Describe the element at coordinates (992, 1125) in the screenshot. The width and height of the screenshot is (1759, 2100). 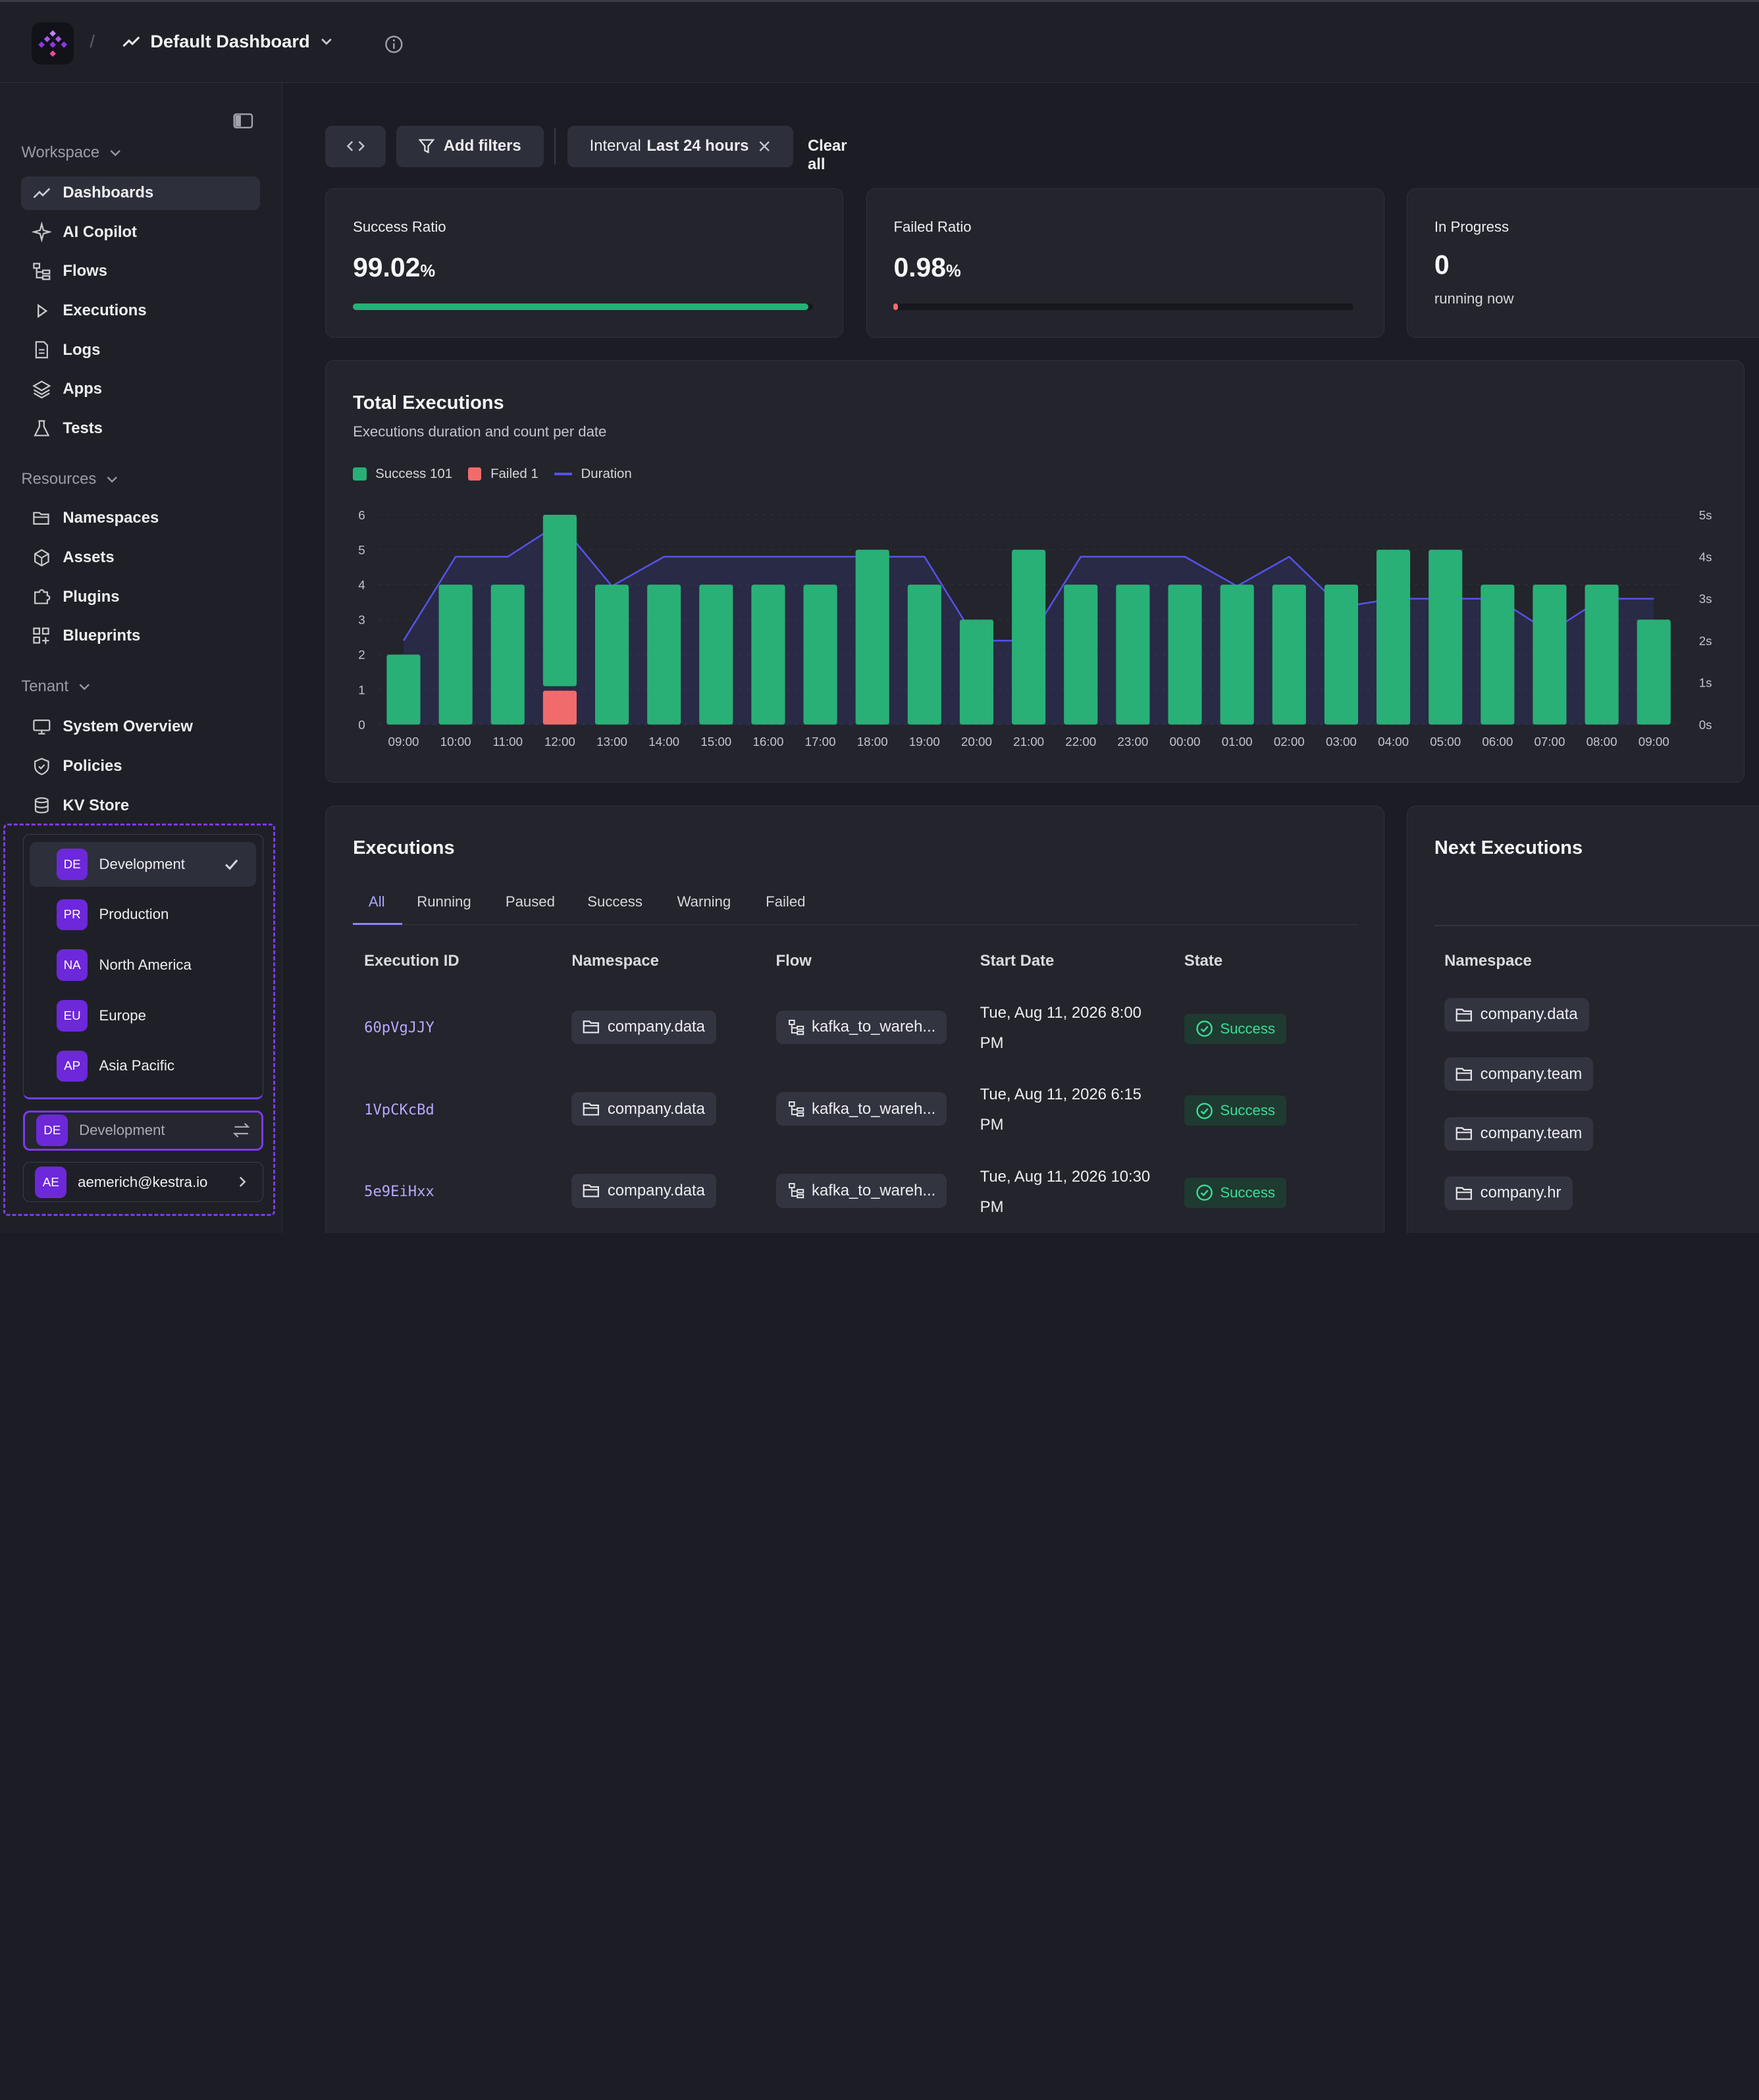
I see `start-date-line: PM` at that location.